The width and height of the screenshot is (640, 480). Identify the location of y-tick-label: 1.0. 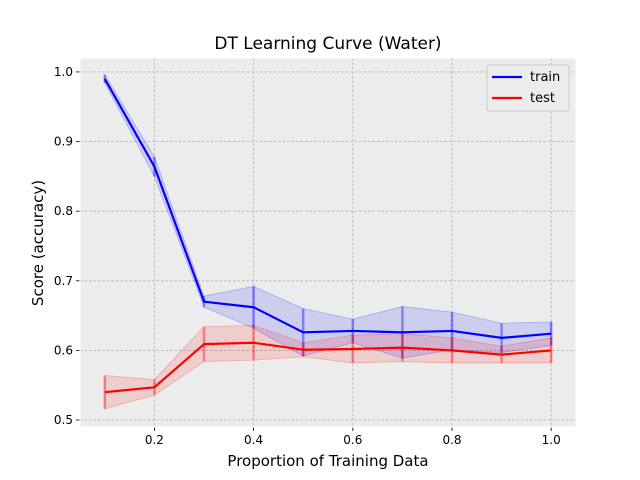
(63, 72).